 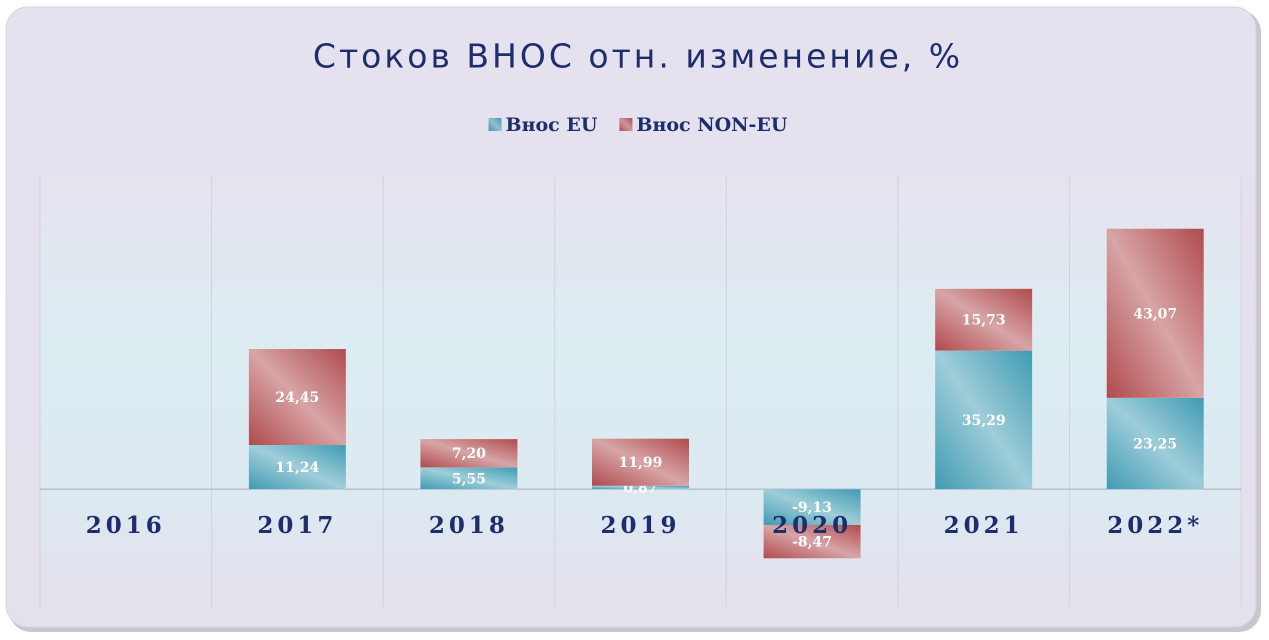 I want to click on legend-label: Внос EU, so click(x=552, y=125).